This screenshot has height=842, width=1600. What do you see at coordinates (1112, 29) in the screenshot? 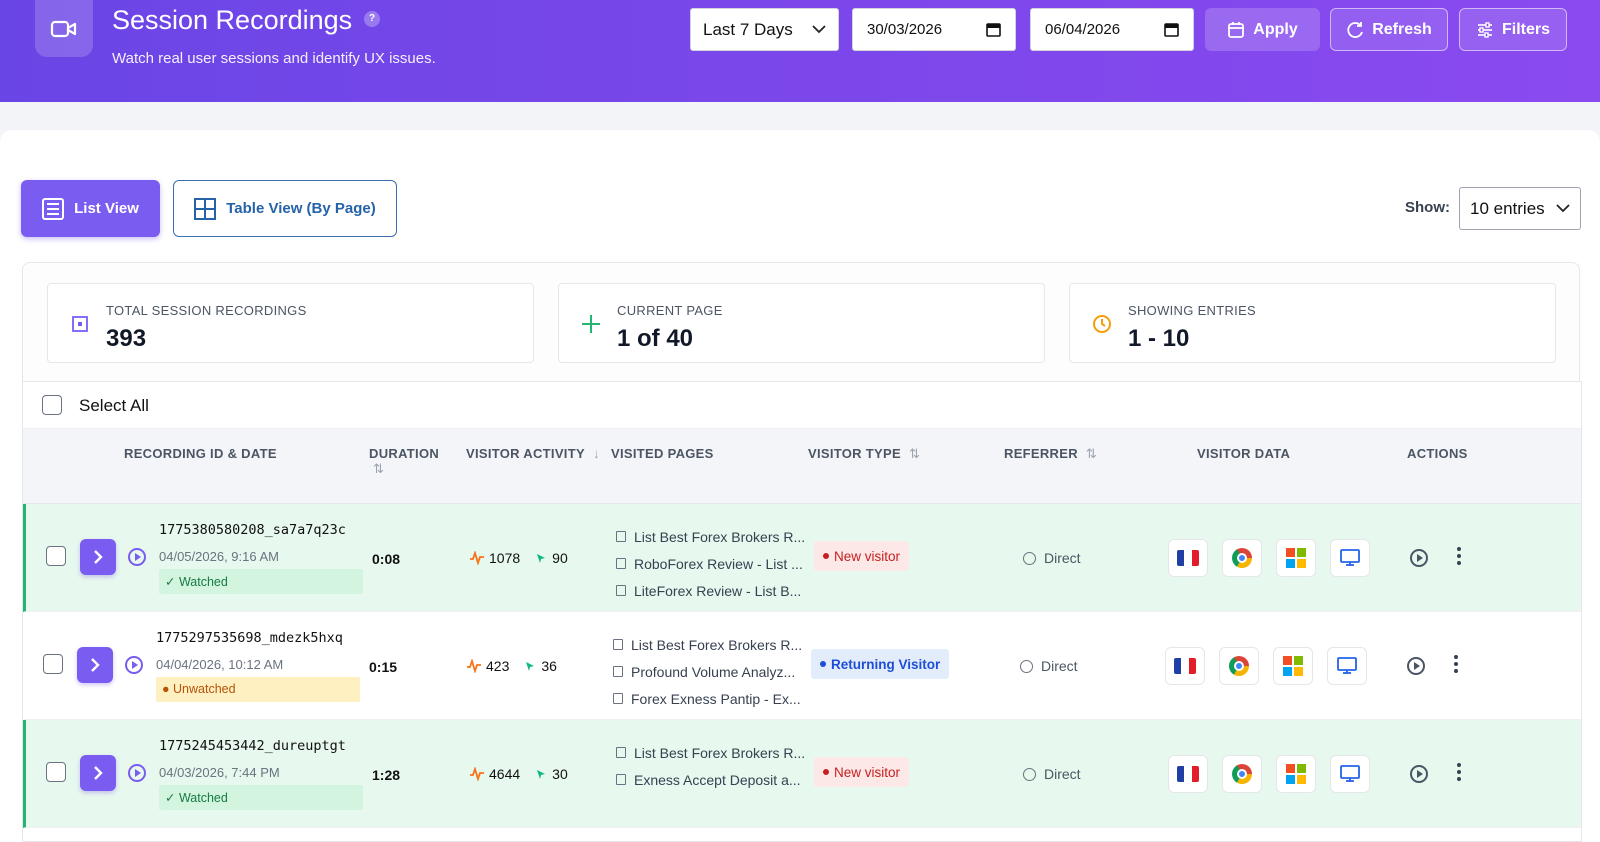
I see `date-to-input: 06/04/2026` at bounding box center [1112, 29].